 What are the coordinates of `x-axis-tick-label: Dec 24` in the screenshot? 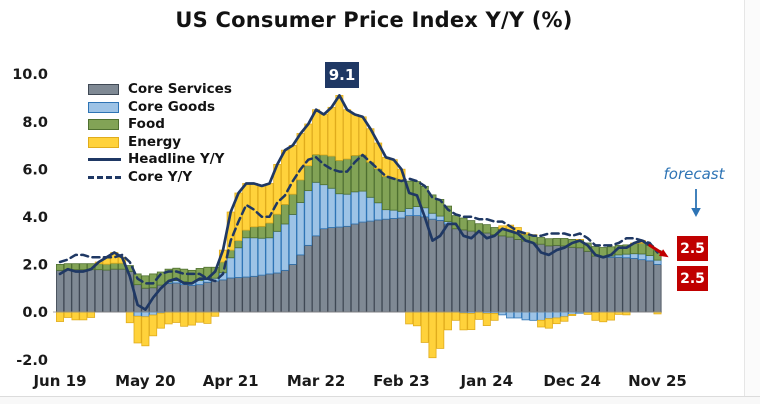 It's located at (572, 381).